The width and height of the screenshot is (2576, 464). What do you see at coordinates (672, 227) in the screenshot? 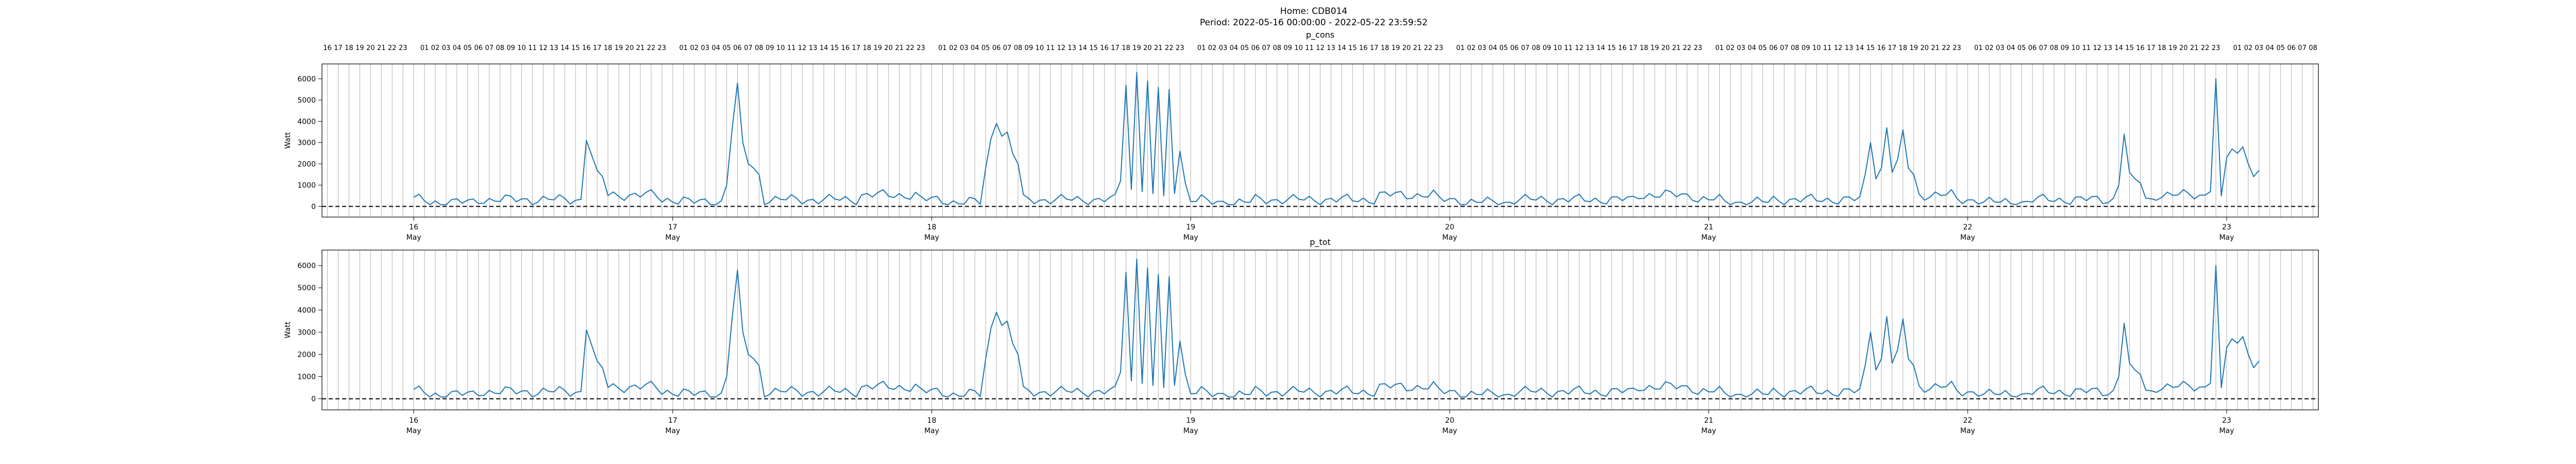
I see `x-tick-label-day: 17` at bounding box center [672, 227].